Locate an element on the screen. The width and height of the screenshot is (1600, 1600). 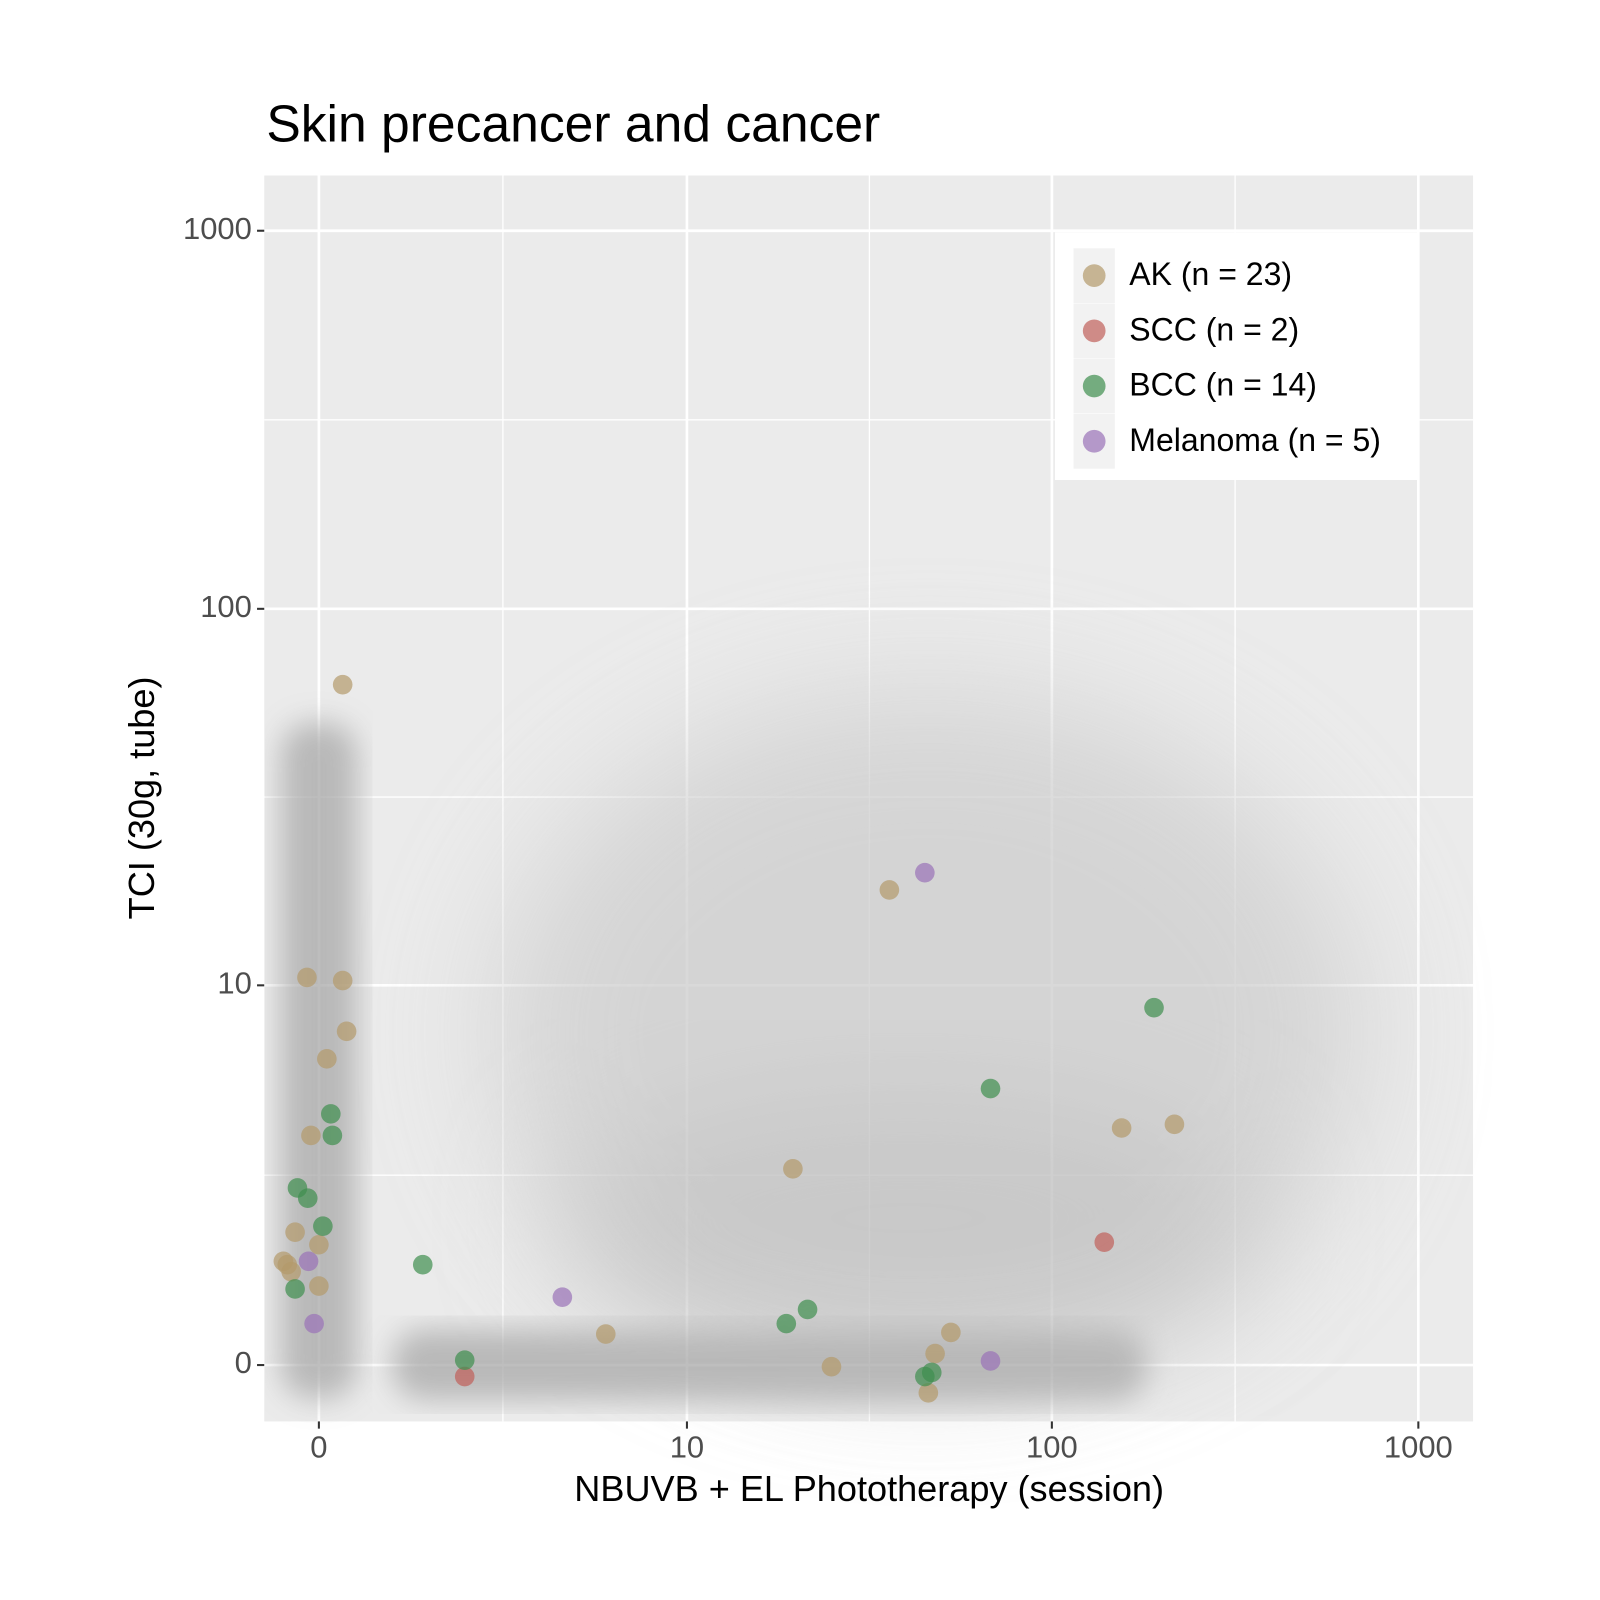
x-axis-title: NBUVB + EL Phototherapy (session) is located at coordinates (869, 1488).